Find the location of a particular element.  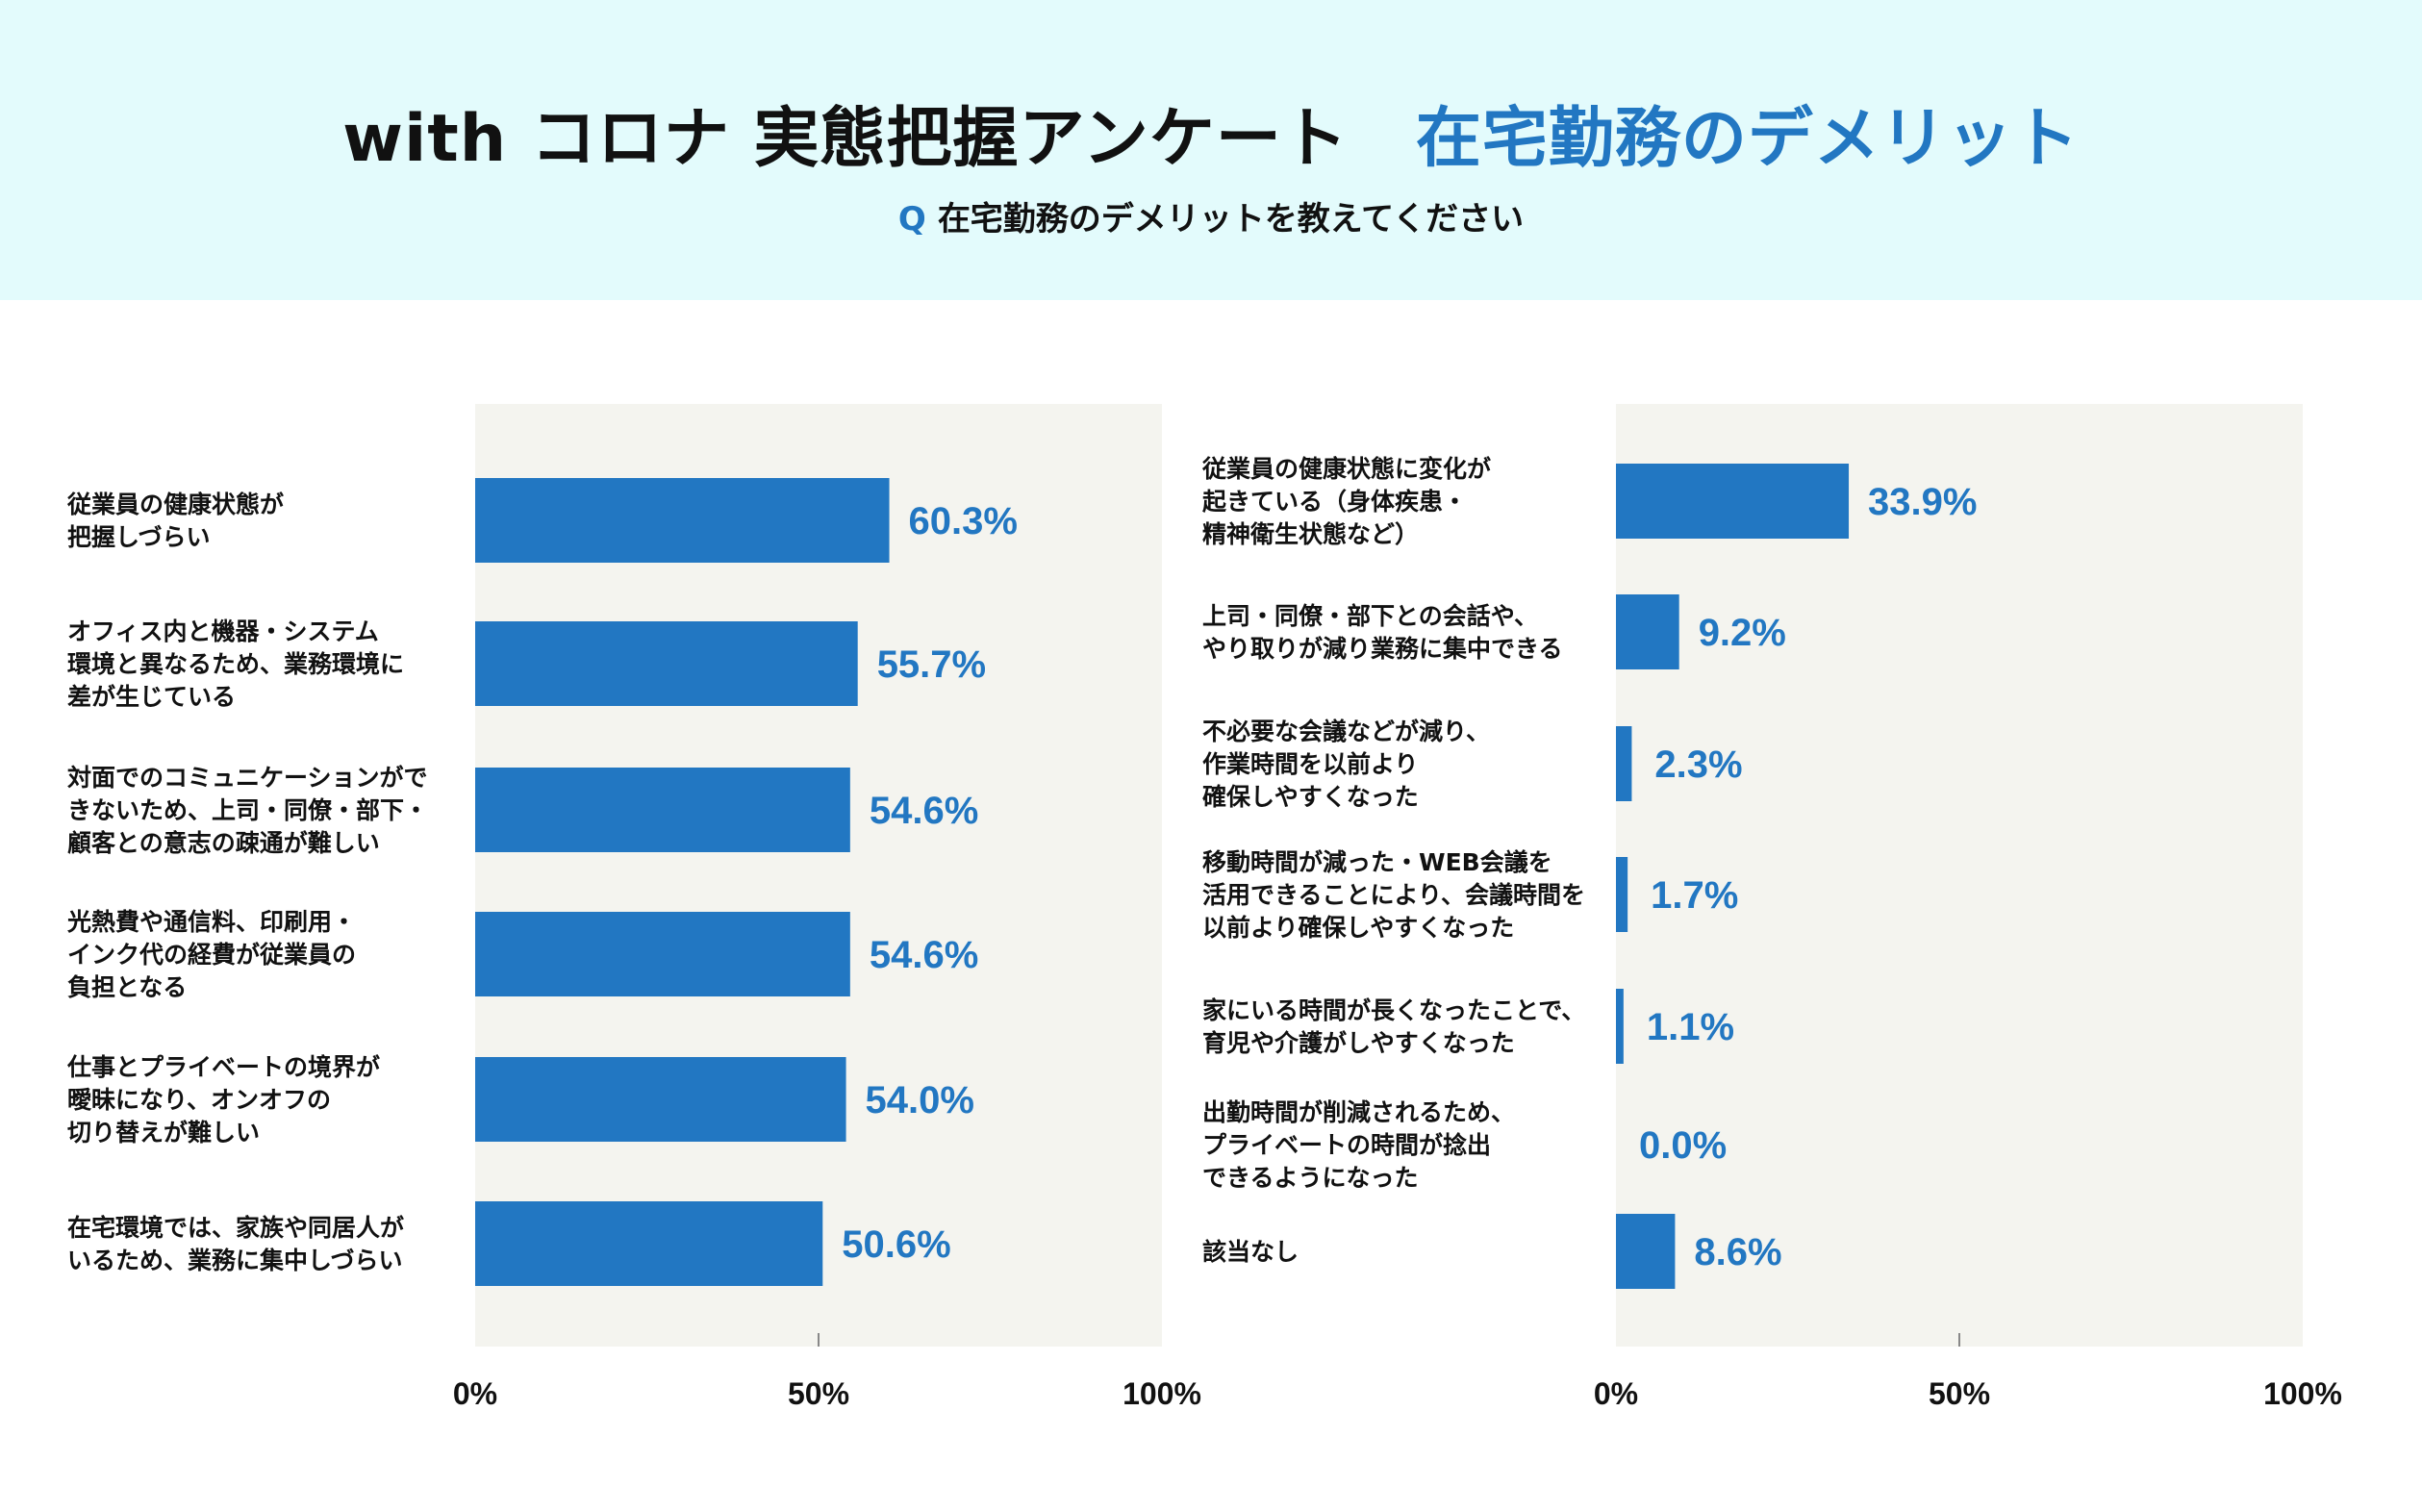

value-label: 1.1% is located at coordinates (1690, 1027).